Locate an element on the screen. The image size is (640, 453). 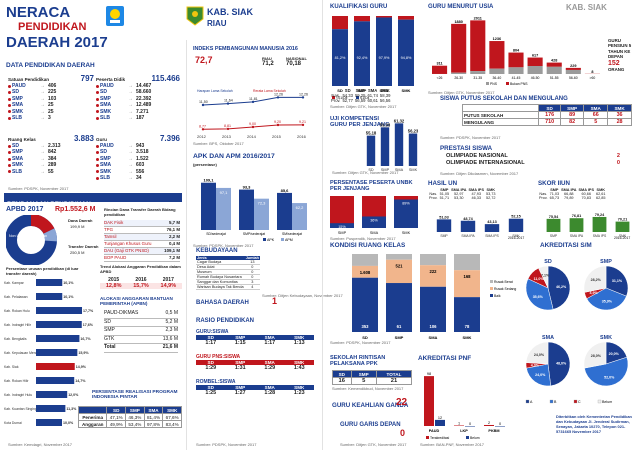
skor-iiun-nas-cell: 66,88 is located at coordinates (569, 194).